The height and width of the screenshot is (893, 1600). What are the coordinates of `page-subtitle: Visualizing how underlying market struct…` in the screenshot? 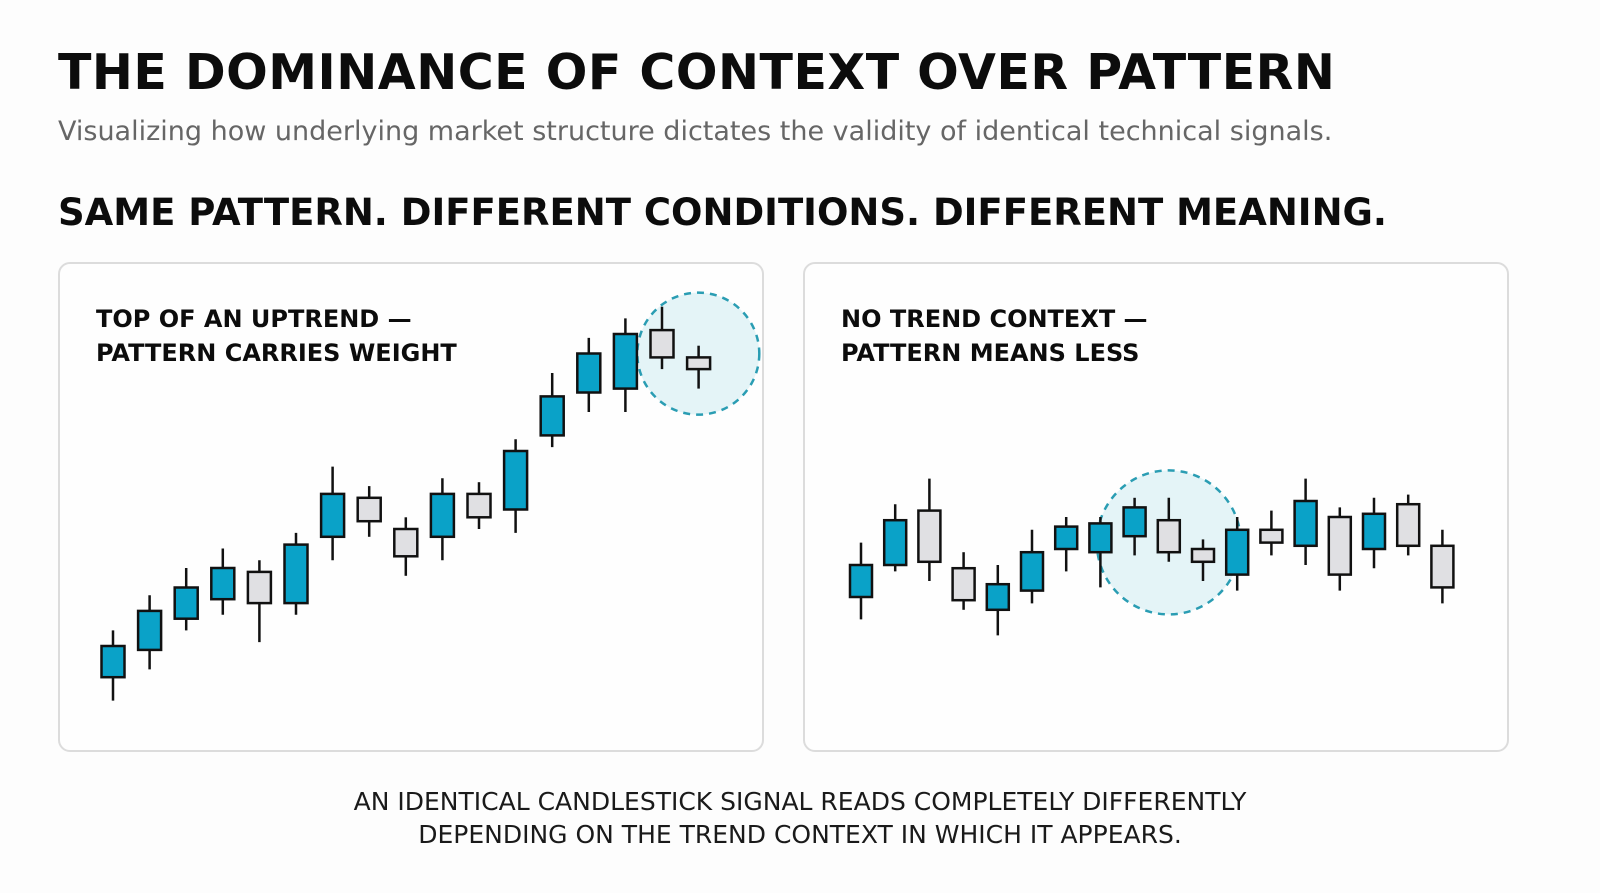 It's located at (695, 131).